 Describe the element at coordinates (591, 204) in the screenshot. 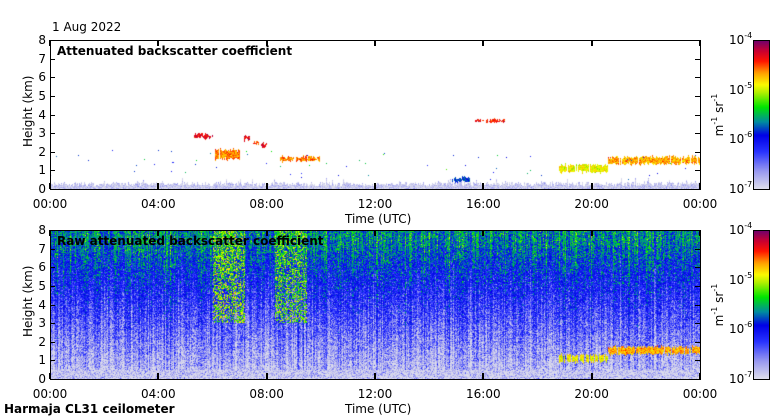

I see `x-tick-label: 20:00` at that location.